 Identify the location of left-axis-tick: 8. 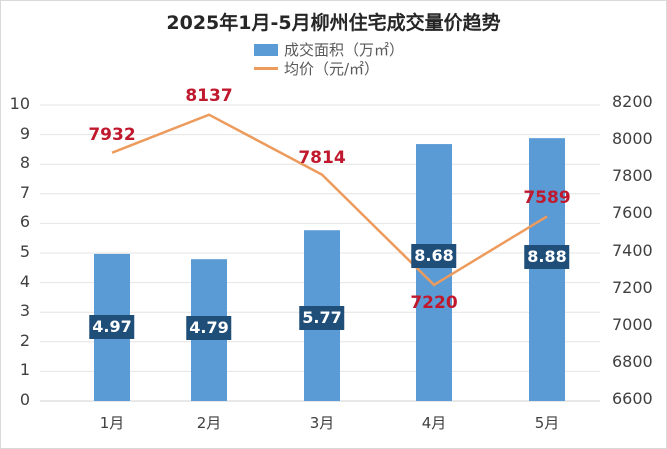
(24, 163).